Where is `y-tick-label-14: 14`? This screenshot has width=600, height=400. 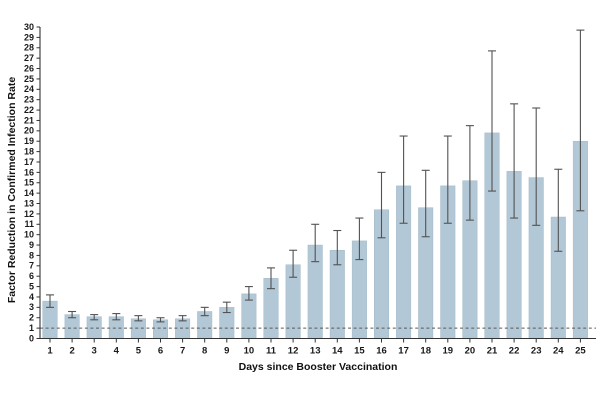
y-tick-label-14: 14 is located at coordinates (29, 193).